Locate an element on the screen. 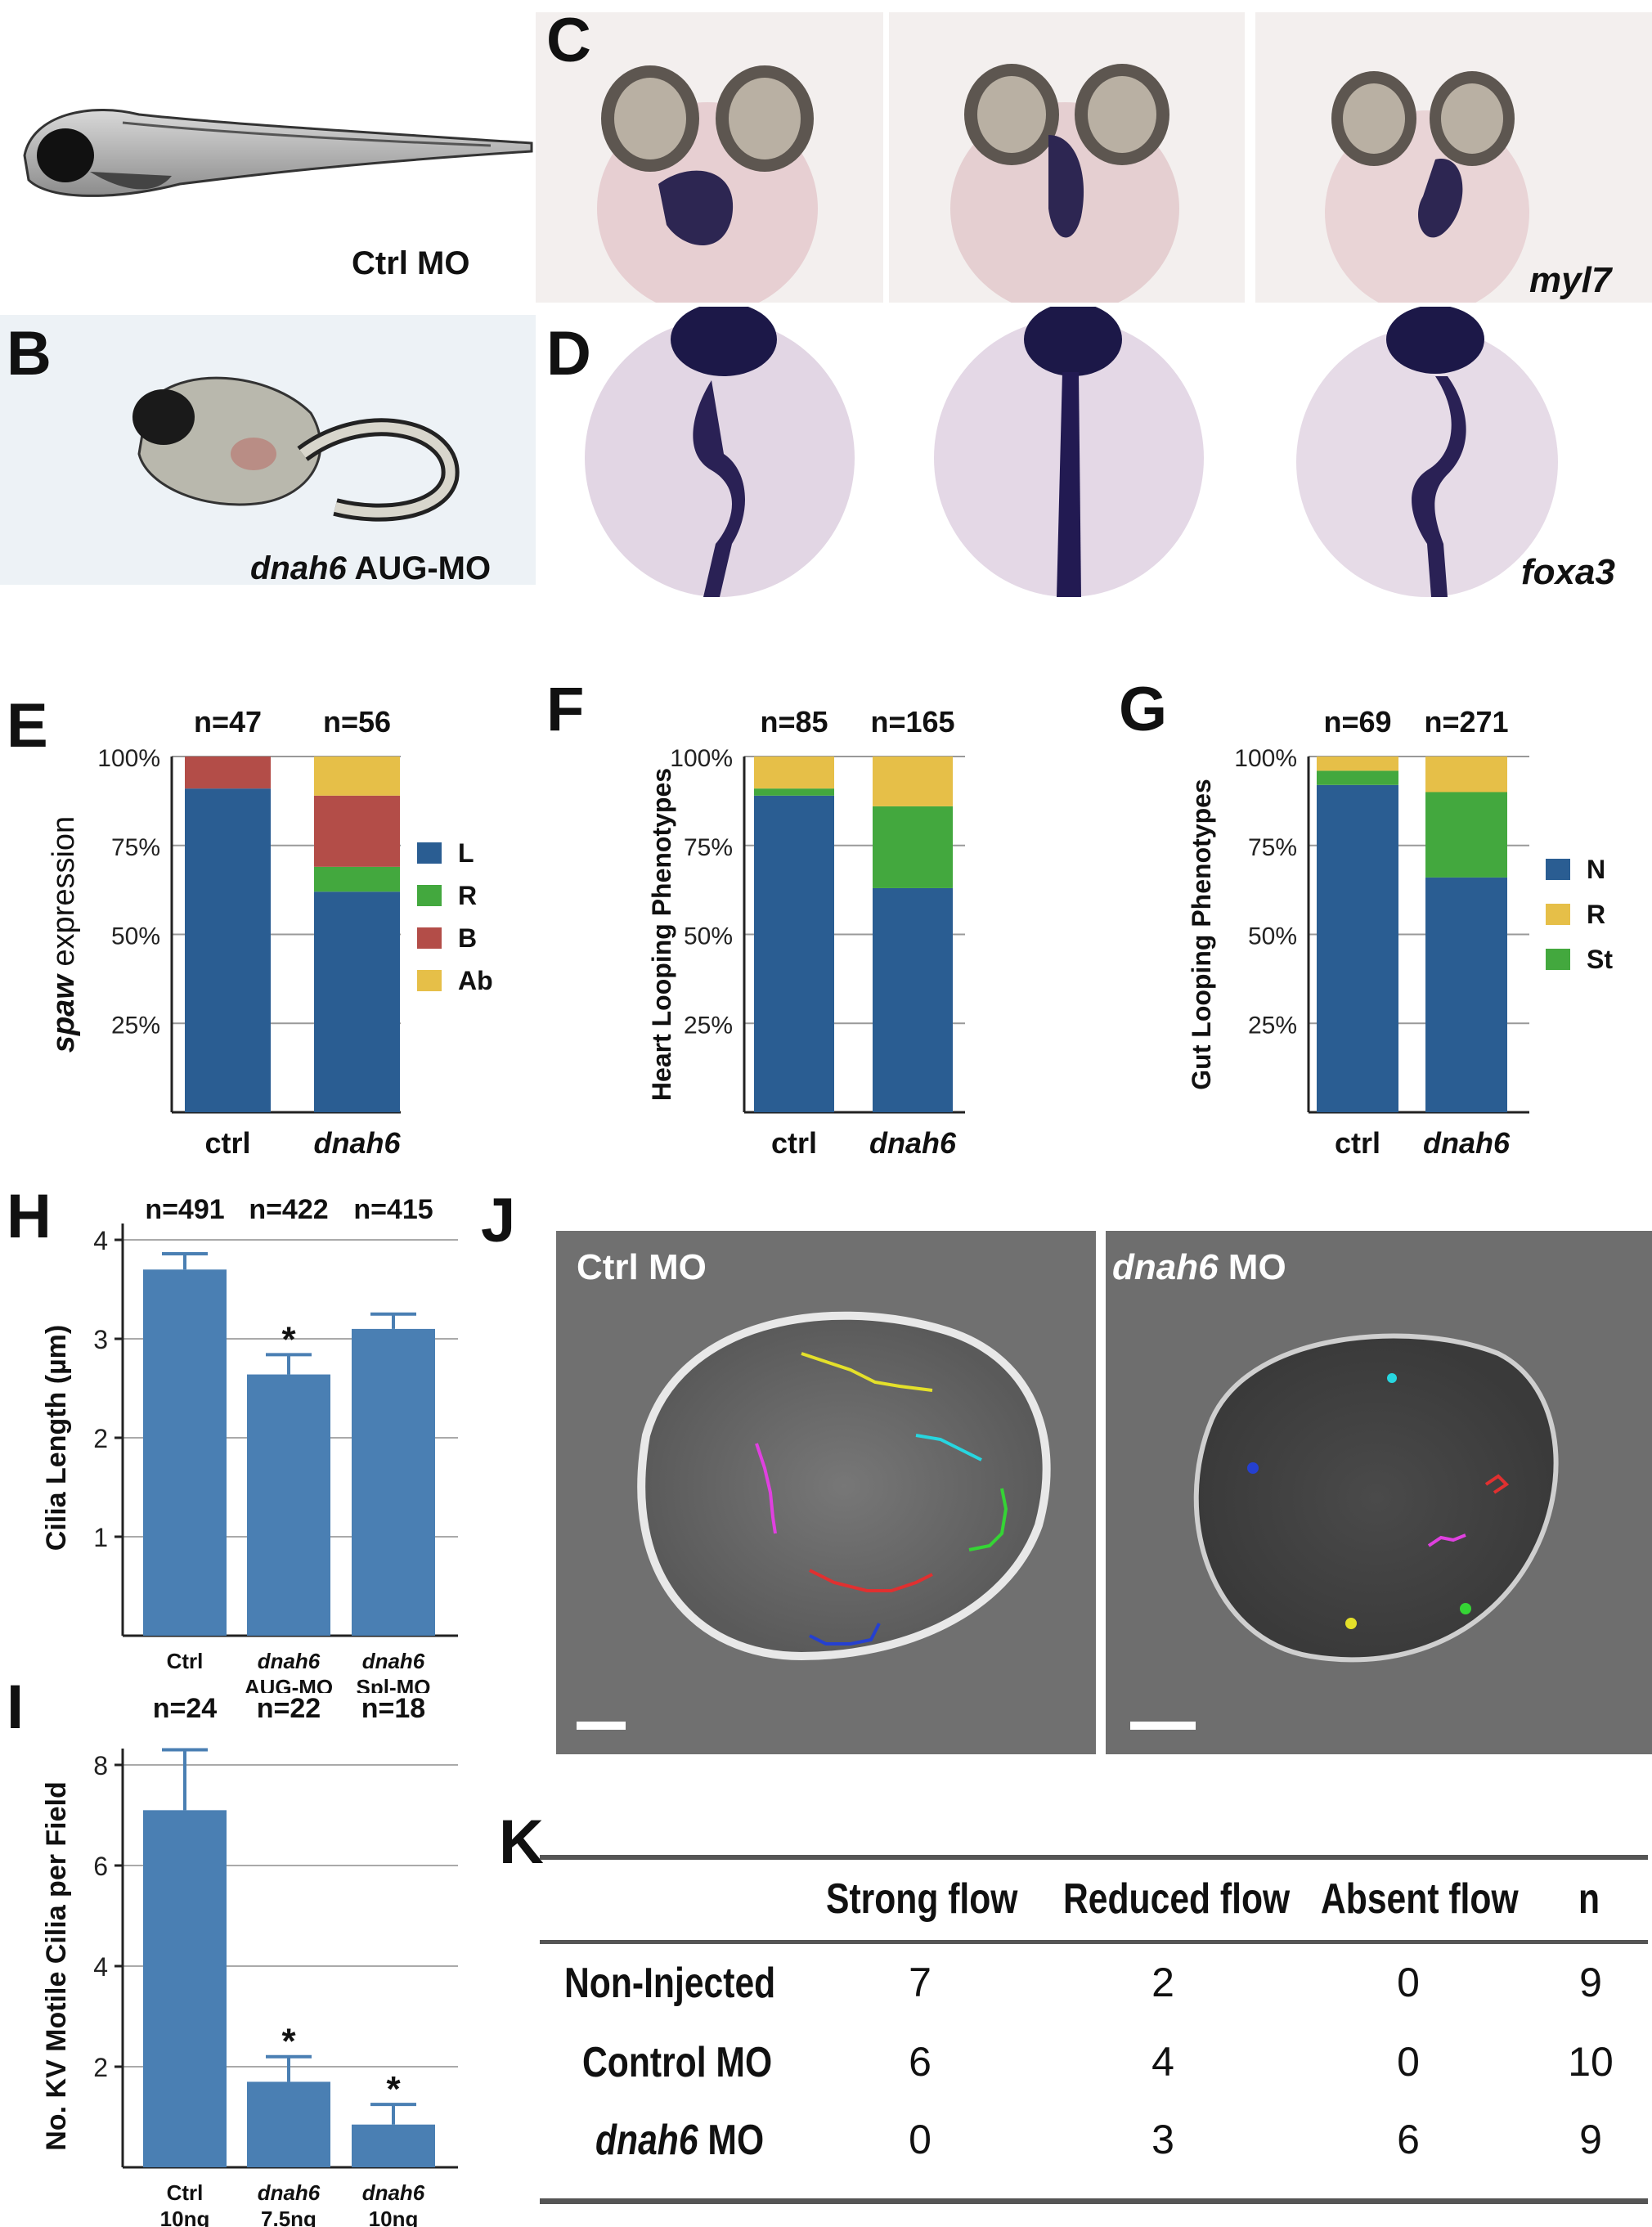 Image resolution: width=1652 pixels, height=2227 pixels. n-label: n=69 is located at coordinates (1357, 722).